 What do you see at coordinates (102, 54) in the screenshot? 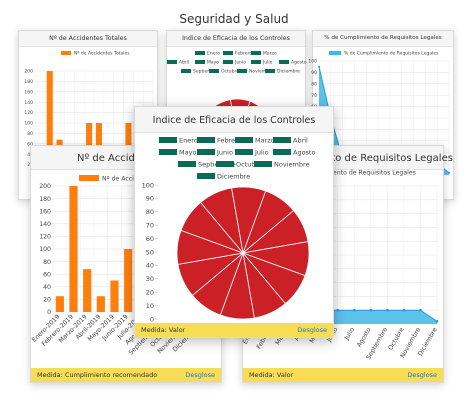
I see `legend-label: Nº de Accidentes Totales` at bounding box center [102, 54].